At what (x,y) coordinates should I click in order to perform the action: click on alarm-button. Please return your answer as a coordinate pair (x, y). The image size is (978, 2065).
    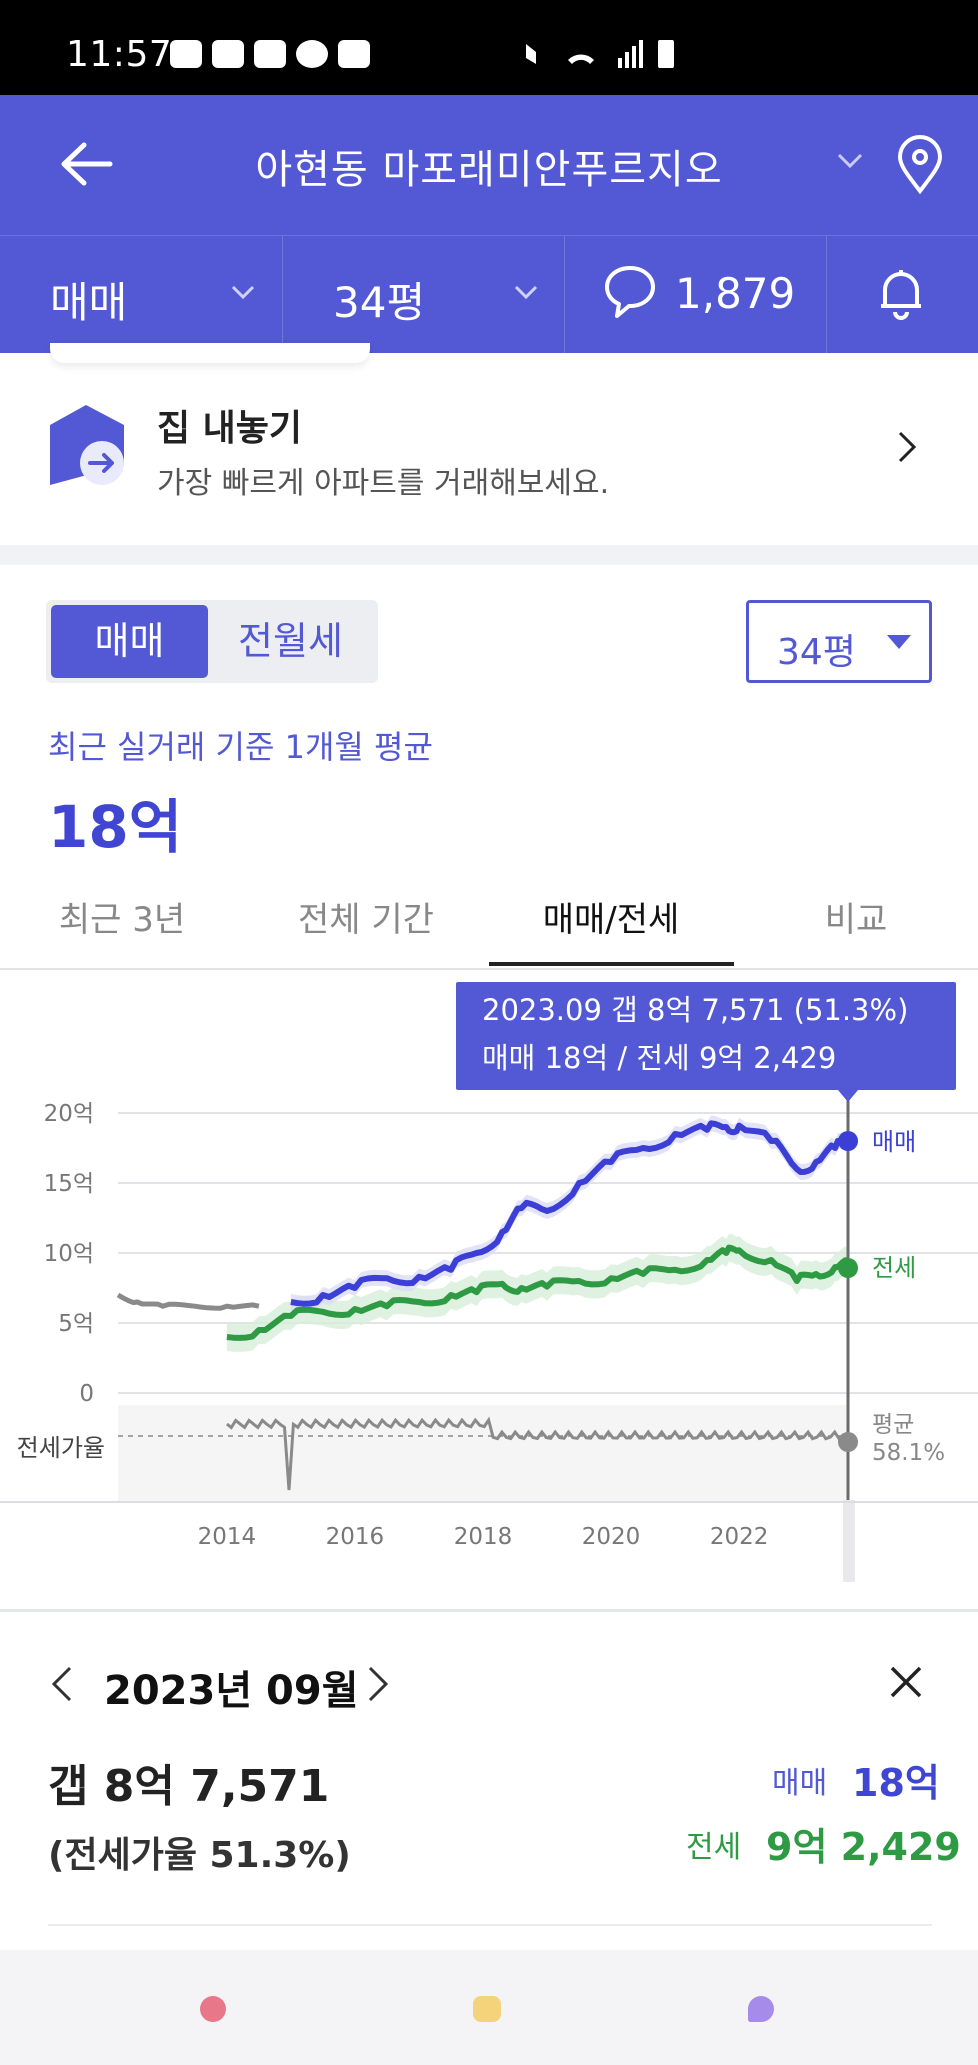
    Looking at the image, I should click on (902, 295).